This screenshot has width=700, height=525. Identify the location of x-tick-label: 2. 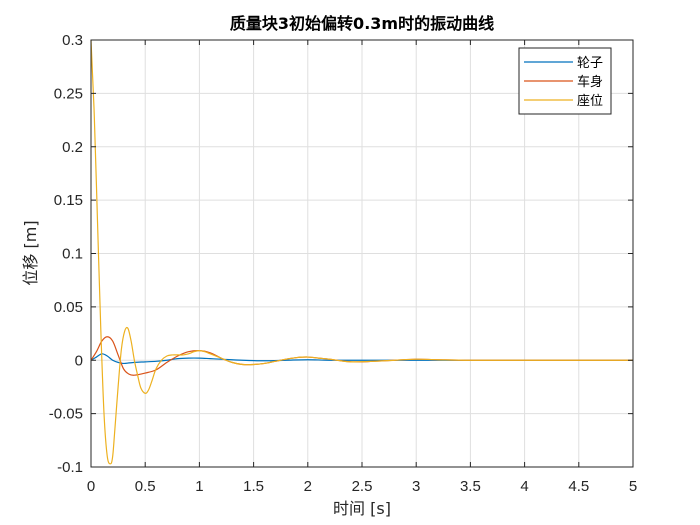
(308, 486).